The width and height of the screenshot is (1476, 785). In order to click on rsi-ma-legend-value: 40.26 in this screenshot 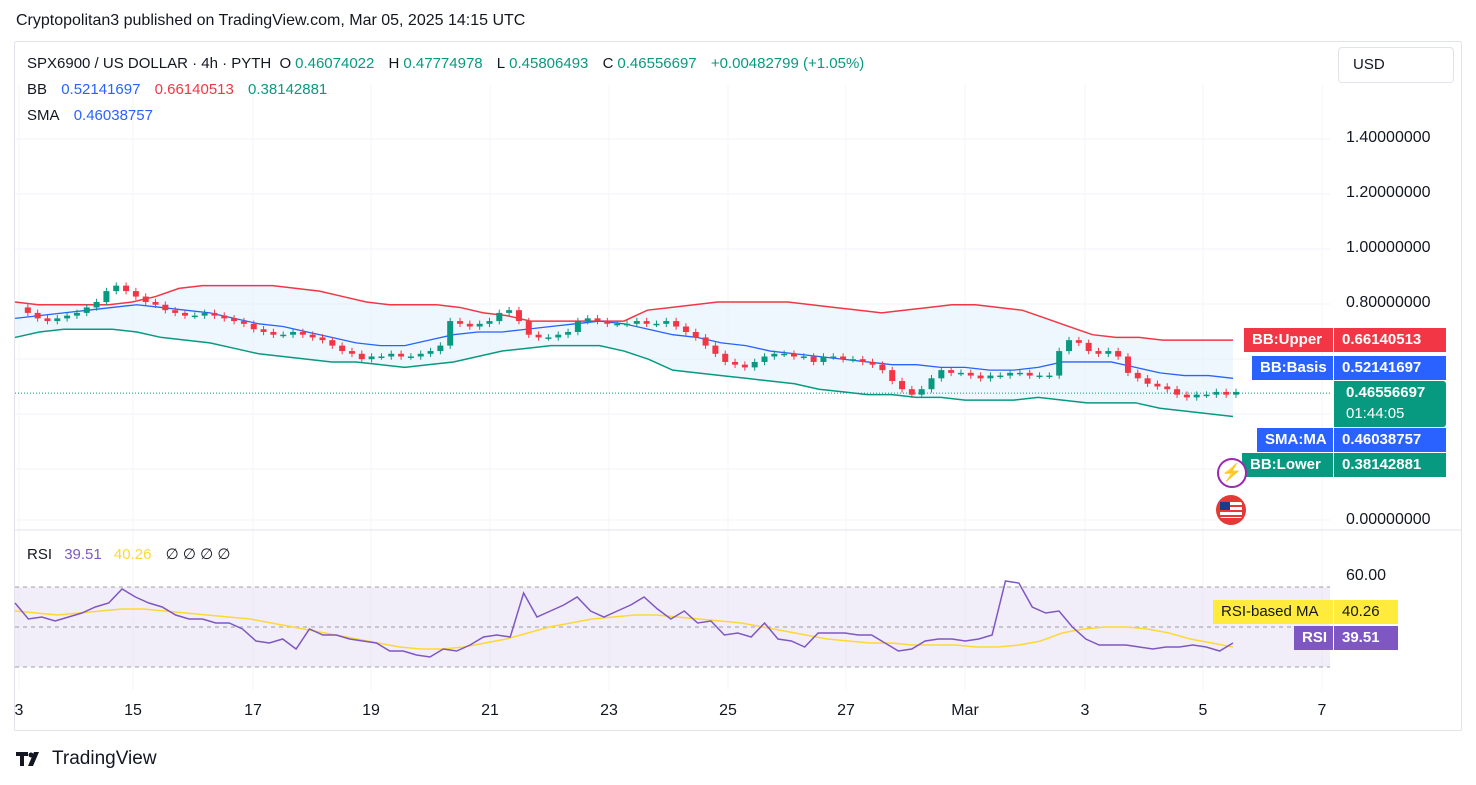, I will do `click(132, 554)`.